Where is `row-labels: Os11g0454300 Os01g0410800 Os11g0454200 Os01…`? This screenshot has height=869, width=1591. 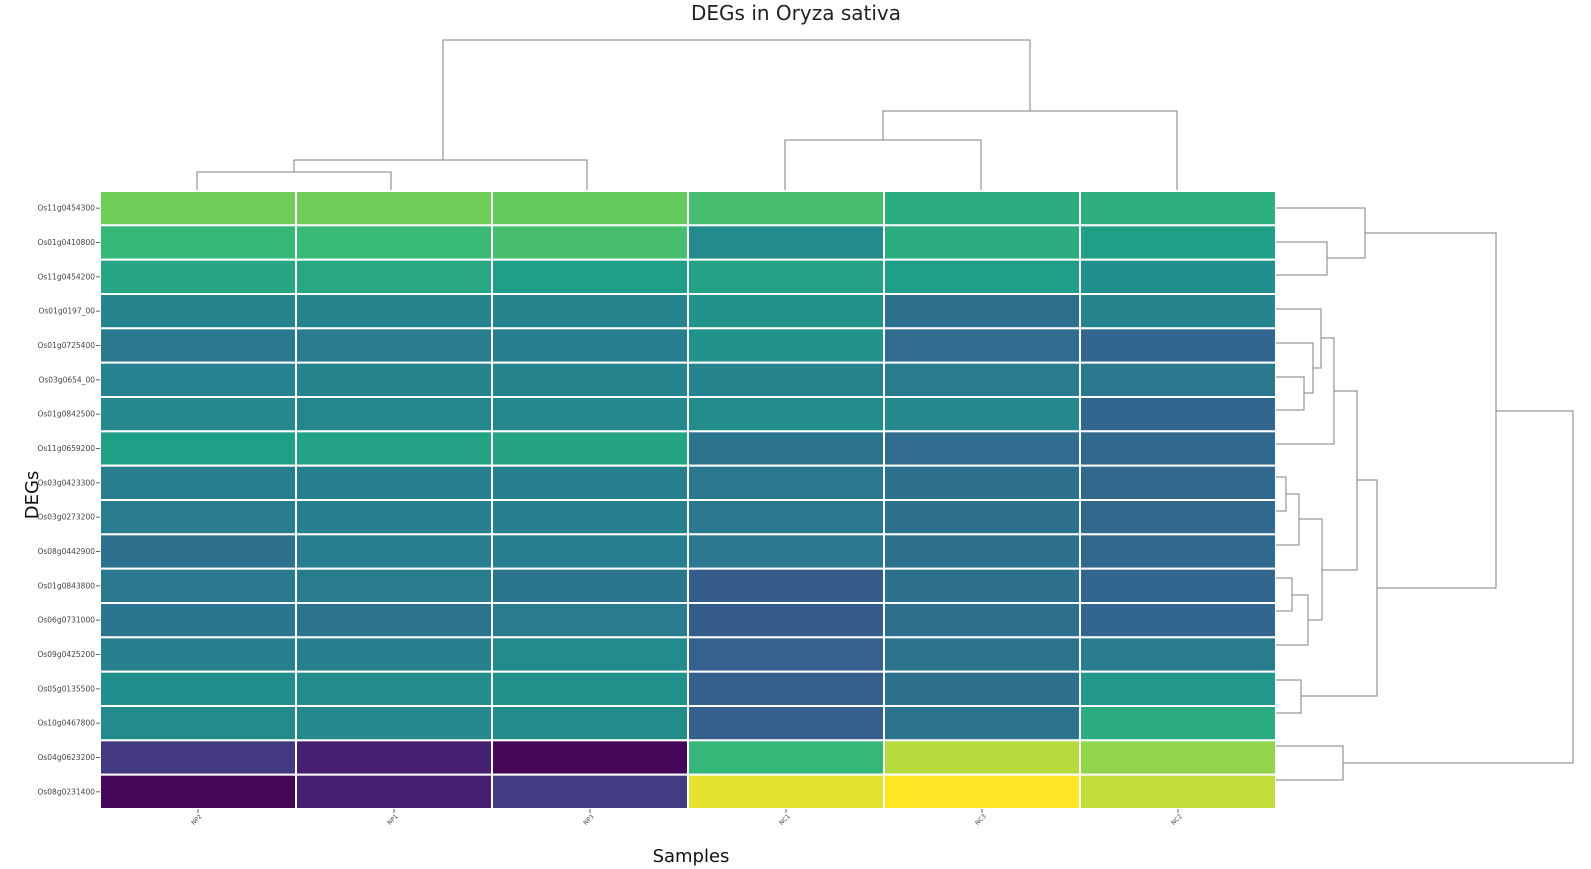 row-labels: Os11g0454300 Os01g0410800 Os11g0454200 Os01… is located at coordinates (68, 500).